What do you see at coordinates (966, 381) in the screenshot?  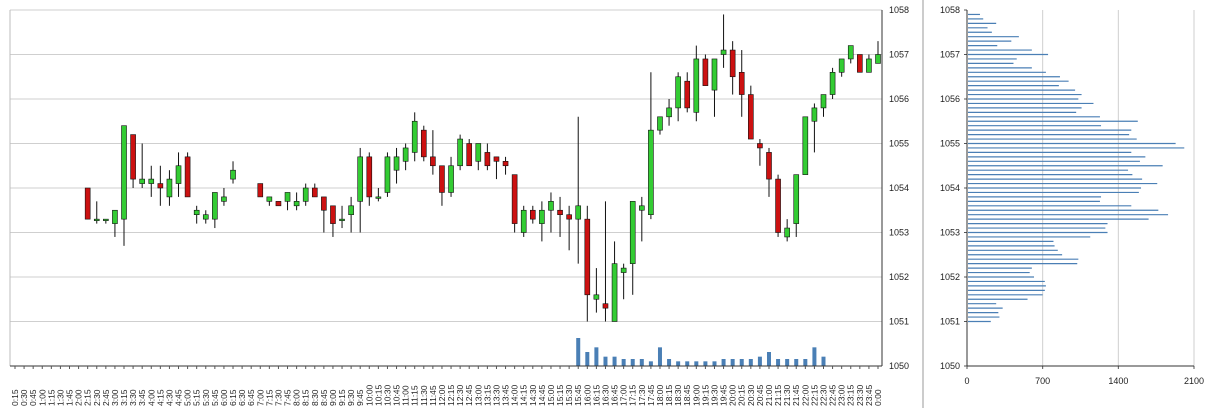 I see `profile-volume-tick-label: 0` at bounding box center [966, 381].